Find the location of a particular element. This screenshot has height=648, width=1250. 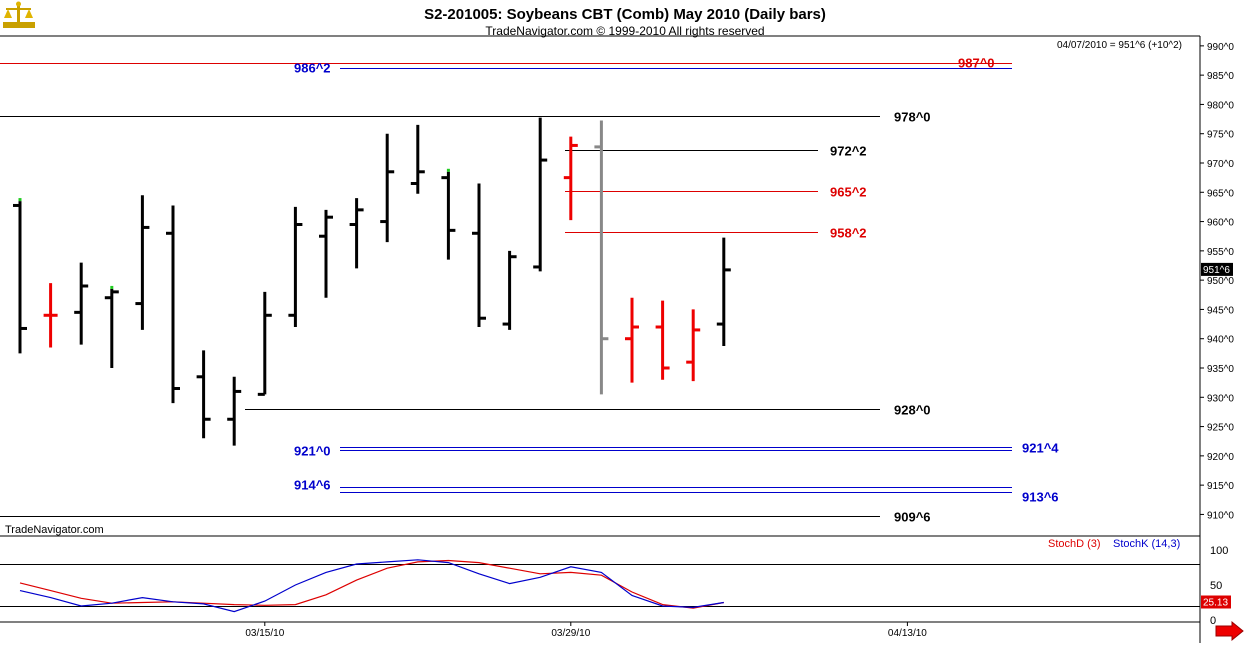

stoch-last-value-tag: 25.13 is located at coordinates (1216, 602).